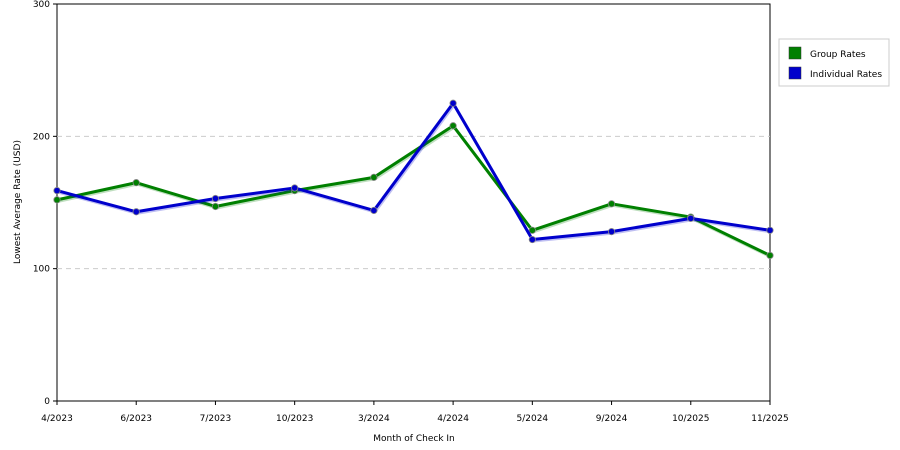  I want to click on legend-swatch-group-rates, so click(795, 53).